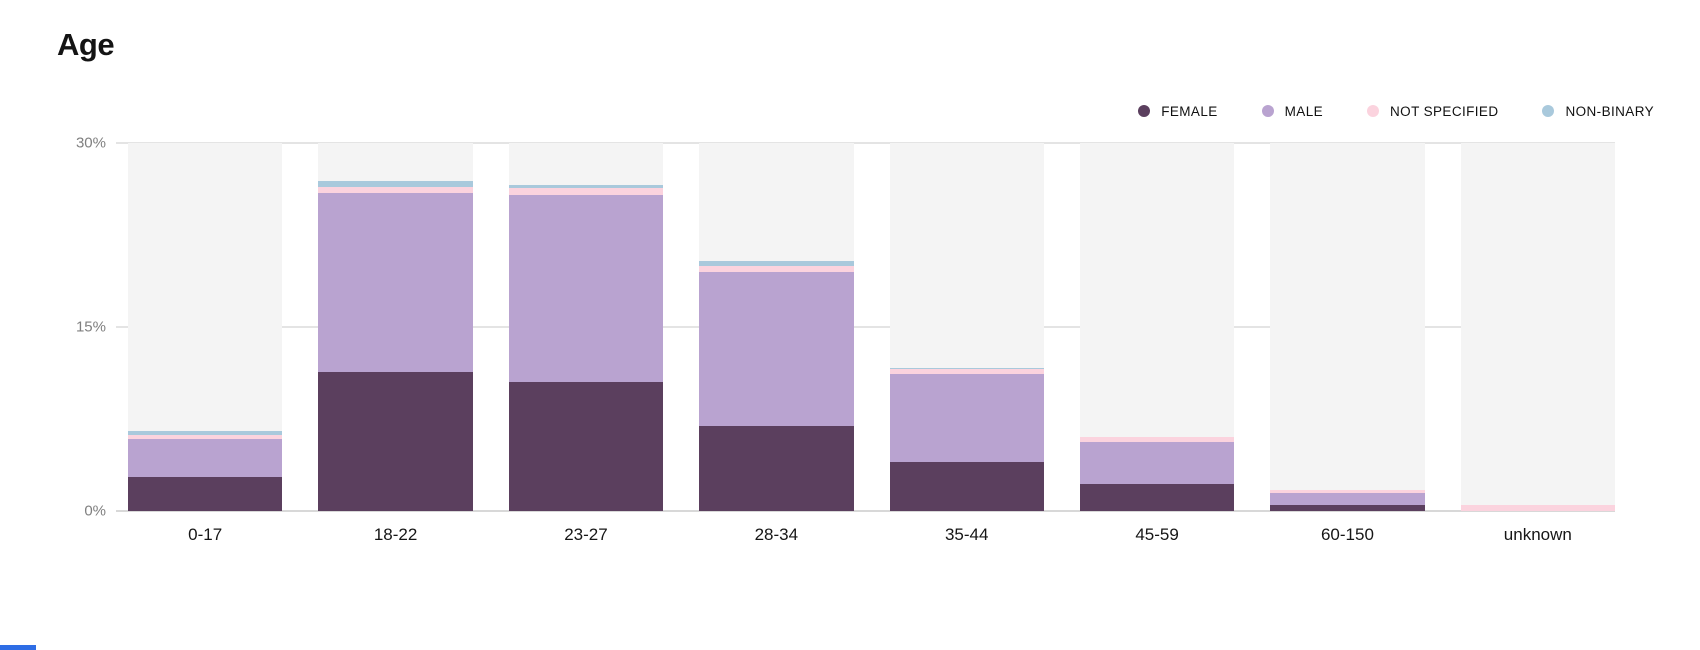 The image size is (1700, 650). Describe the element at coordinates (776, 263) in the screenshot. I see `bar-segment-28-34-non-binary` at that location.